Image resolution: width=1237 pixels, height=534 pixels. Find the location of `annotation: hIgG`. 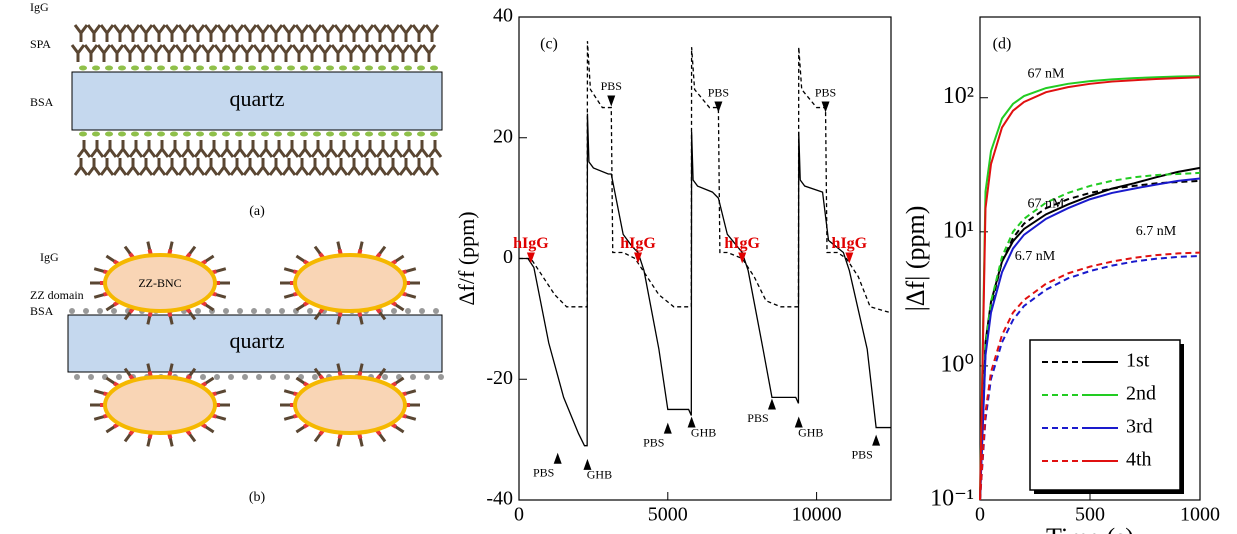

annotation: hIgG is located at coordinates (638, 243).